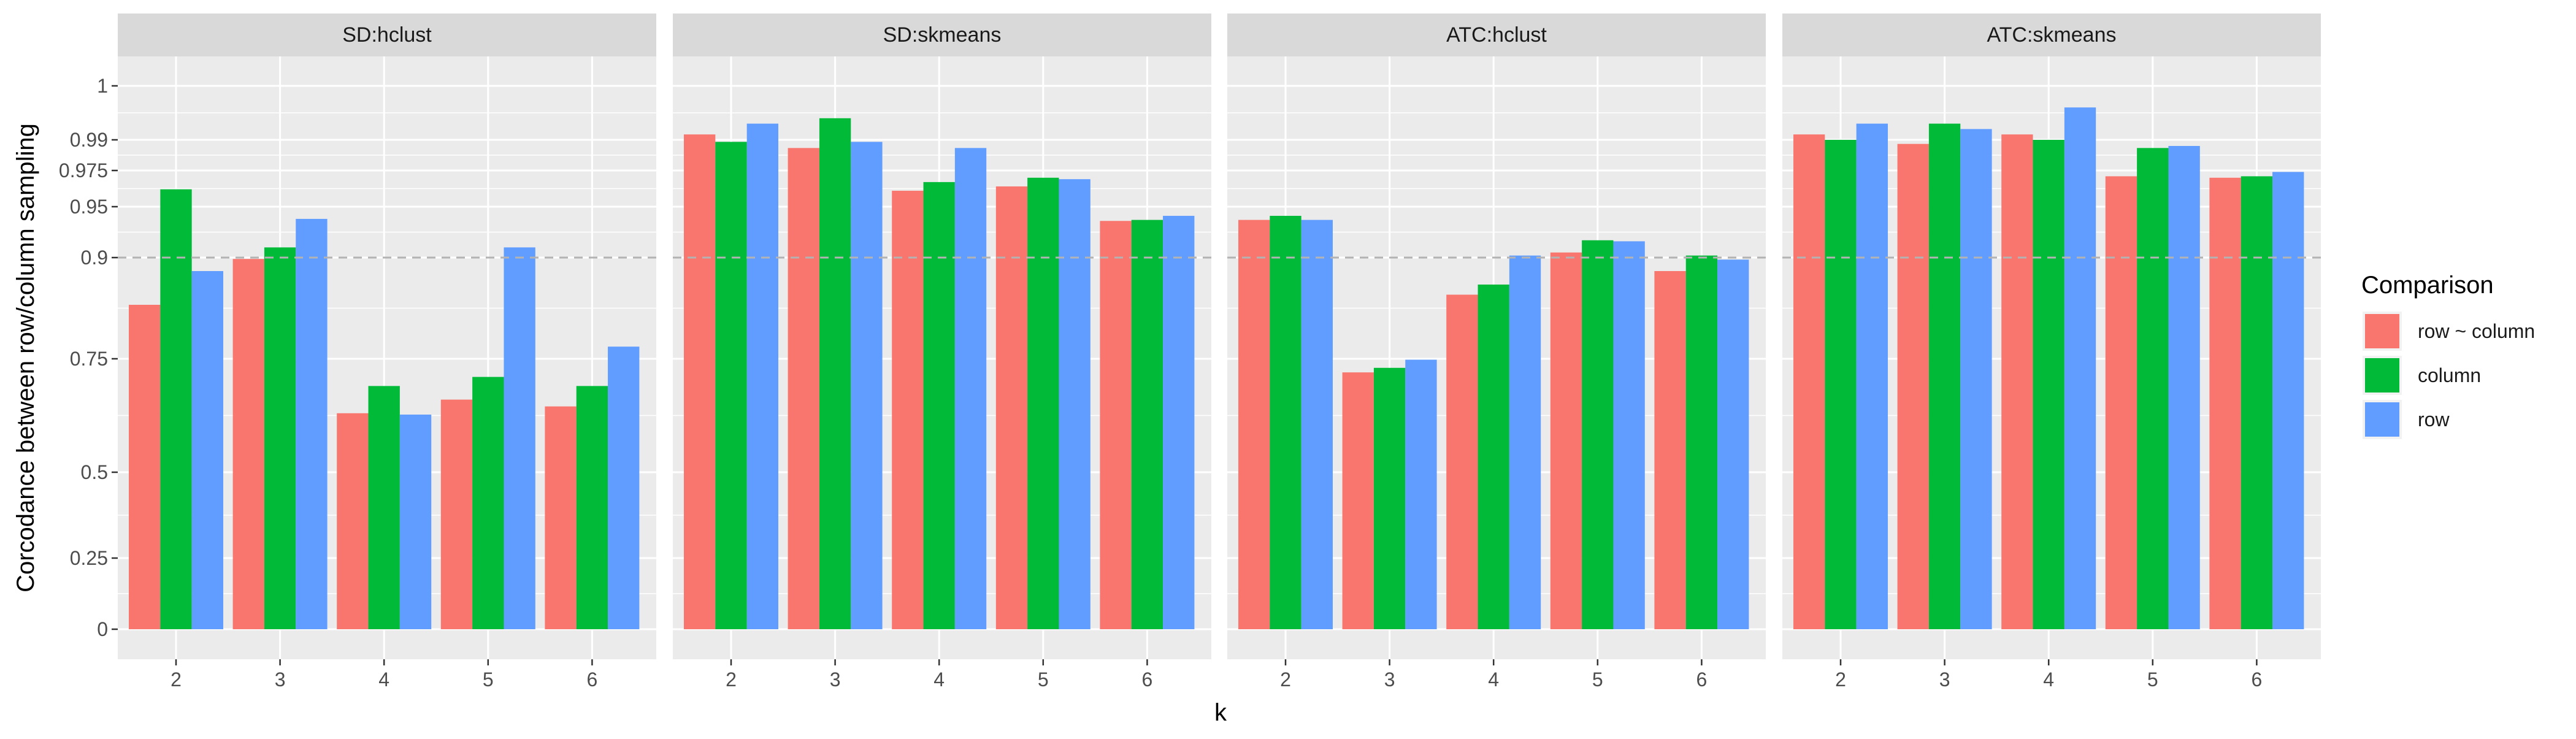  What do you see at coordinates (89, 558) in the screenshot?
I see `y-tick-label: 0.25` at bounding box center [89, 558].